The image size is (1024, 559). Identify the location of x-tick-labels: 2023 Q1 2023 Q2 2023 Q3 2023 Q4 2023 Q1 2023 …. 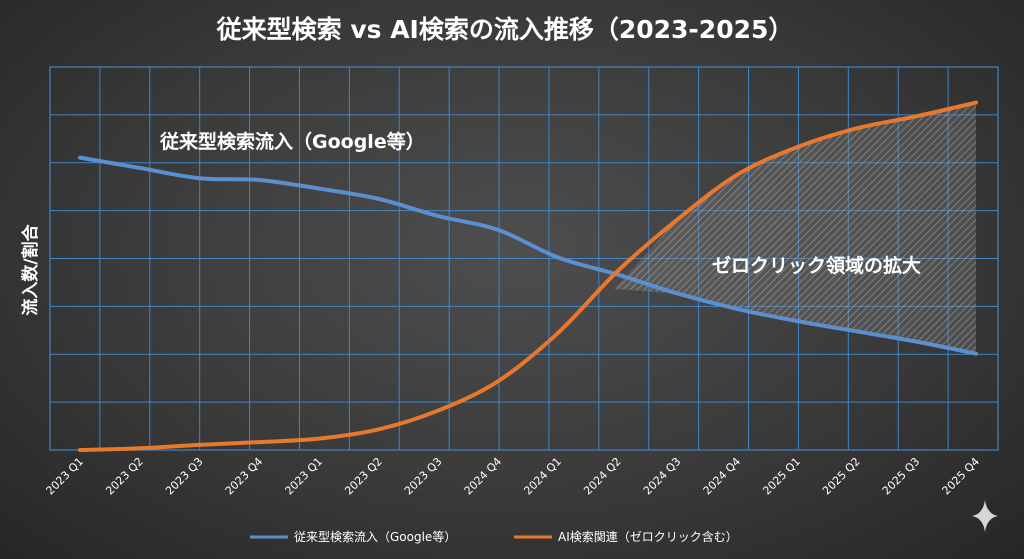
(513, 476).